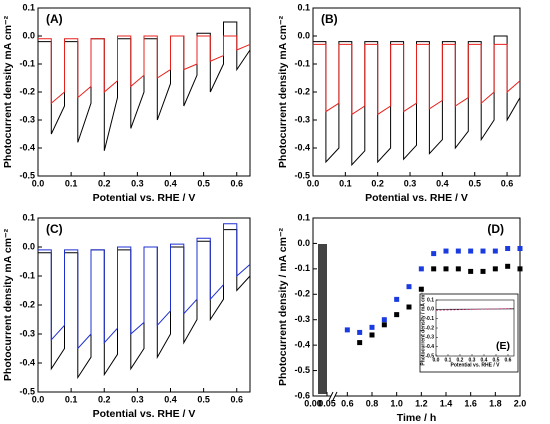 The height and width of the screenshot is (424, 550). Describe the element at coordinates (331, 396) in the screenshot. I see `axis-break` at that location.